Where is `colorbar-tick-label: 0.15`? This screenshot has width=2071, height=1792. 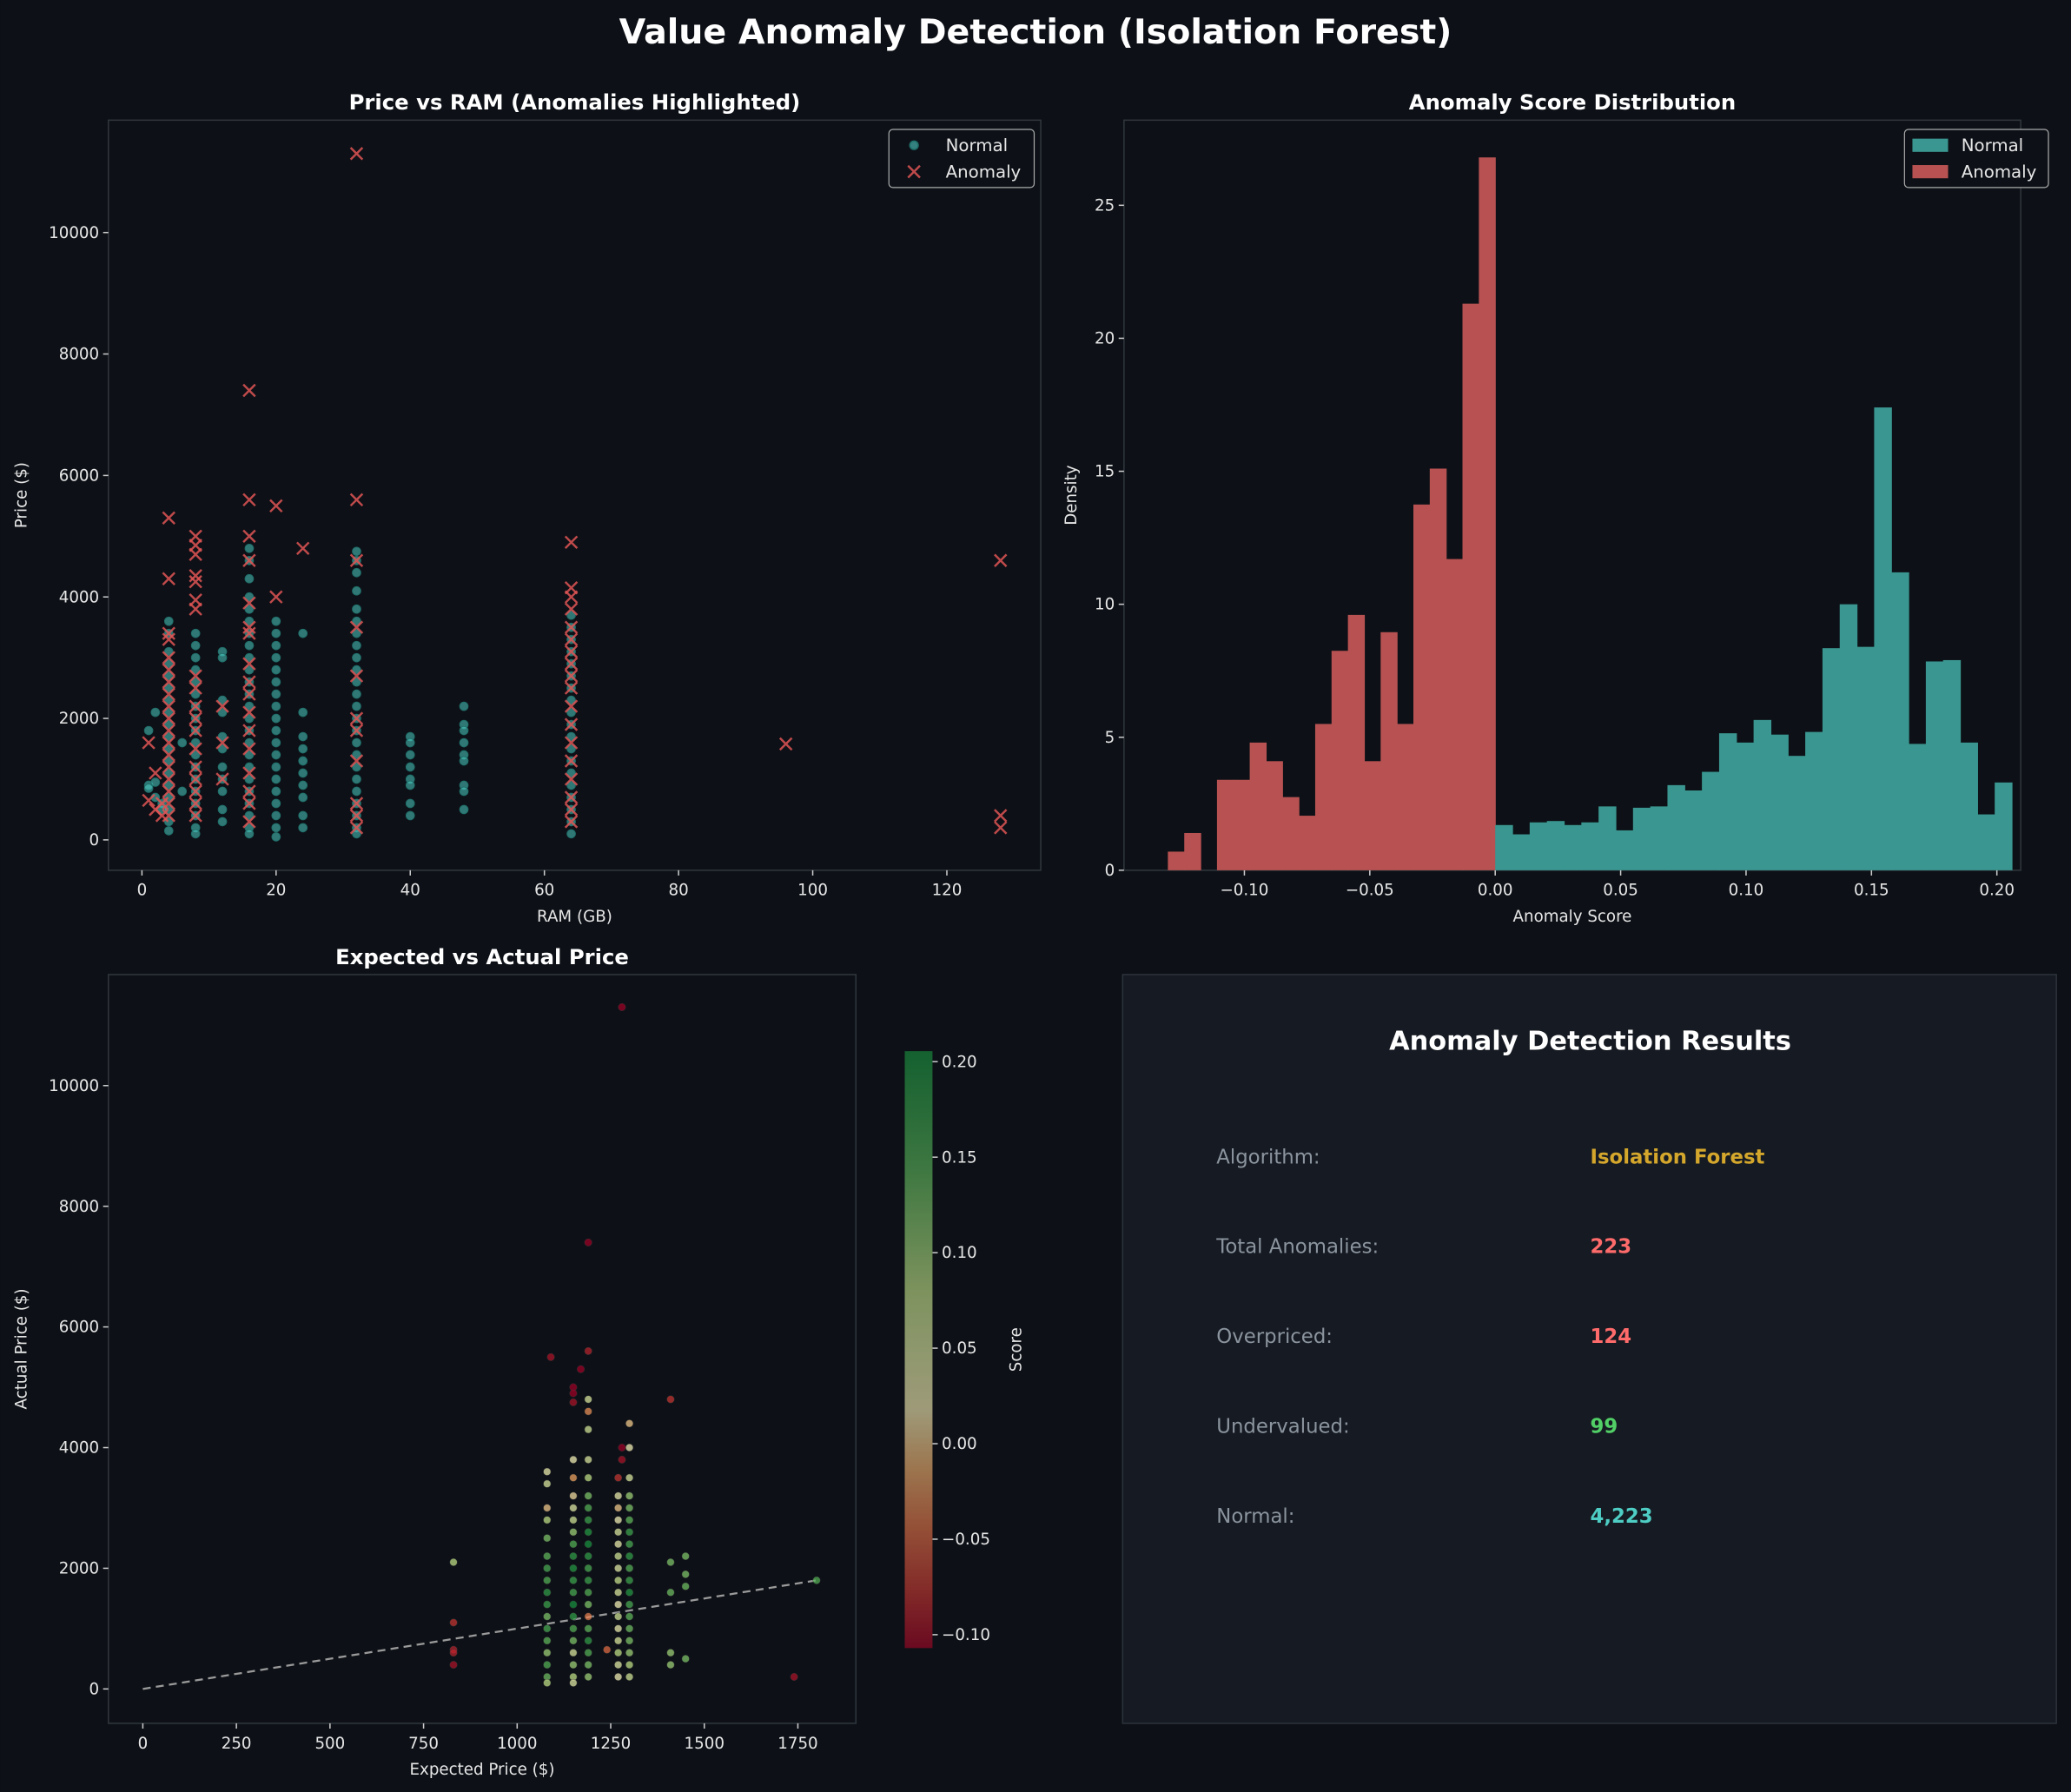
colorbar-tick-label: 0.15 is located at coordinates (959, 1158).